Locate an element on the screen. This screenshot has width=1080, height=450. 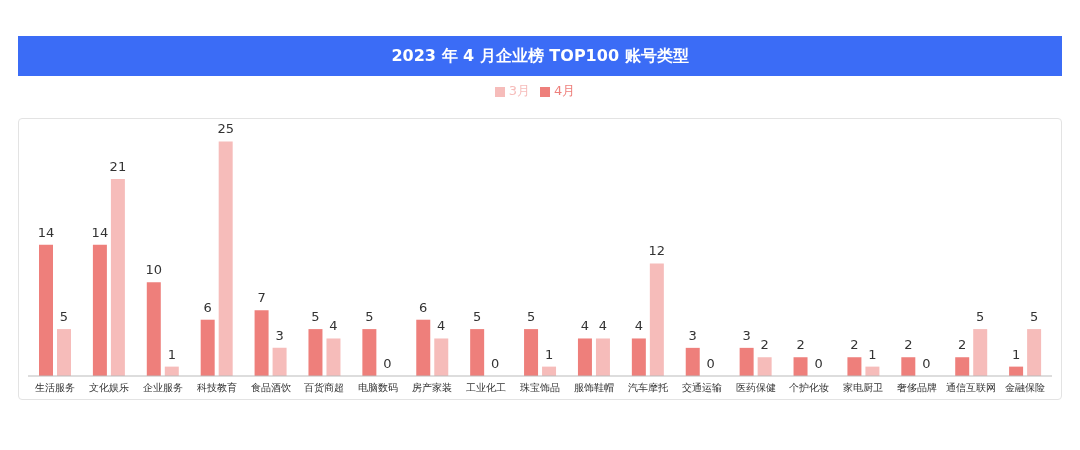
x-tick-label: 食品酒饮 is located at coordinates (270, 388).